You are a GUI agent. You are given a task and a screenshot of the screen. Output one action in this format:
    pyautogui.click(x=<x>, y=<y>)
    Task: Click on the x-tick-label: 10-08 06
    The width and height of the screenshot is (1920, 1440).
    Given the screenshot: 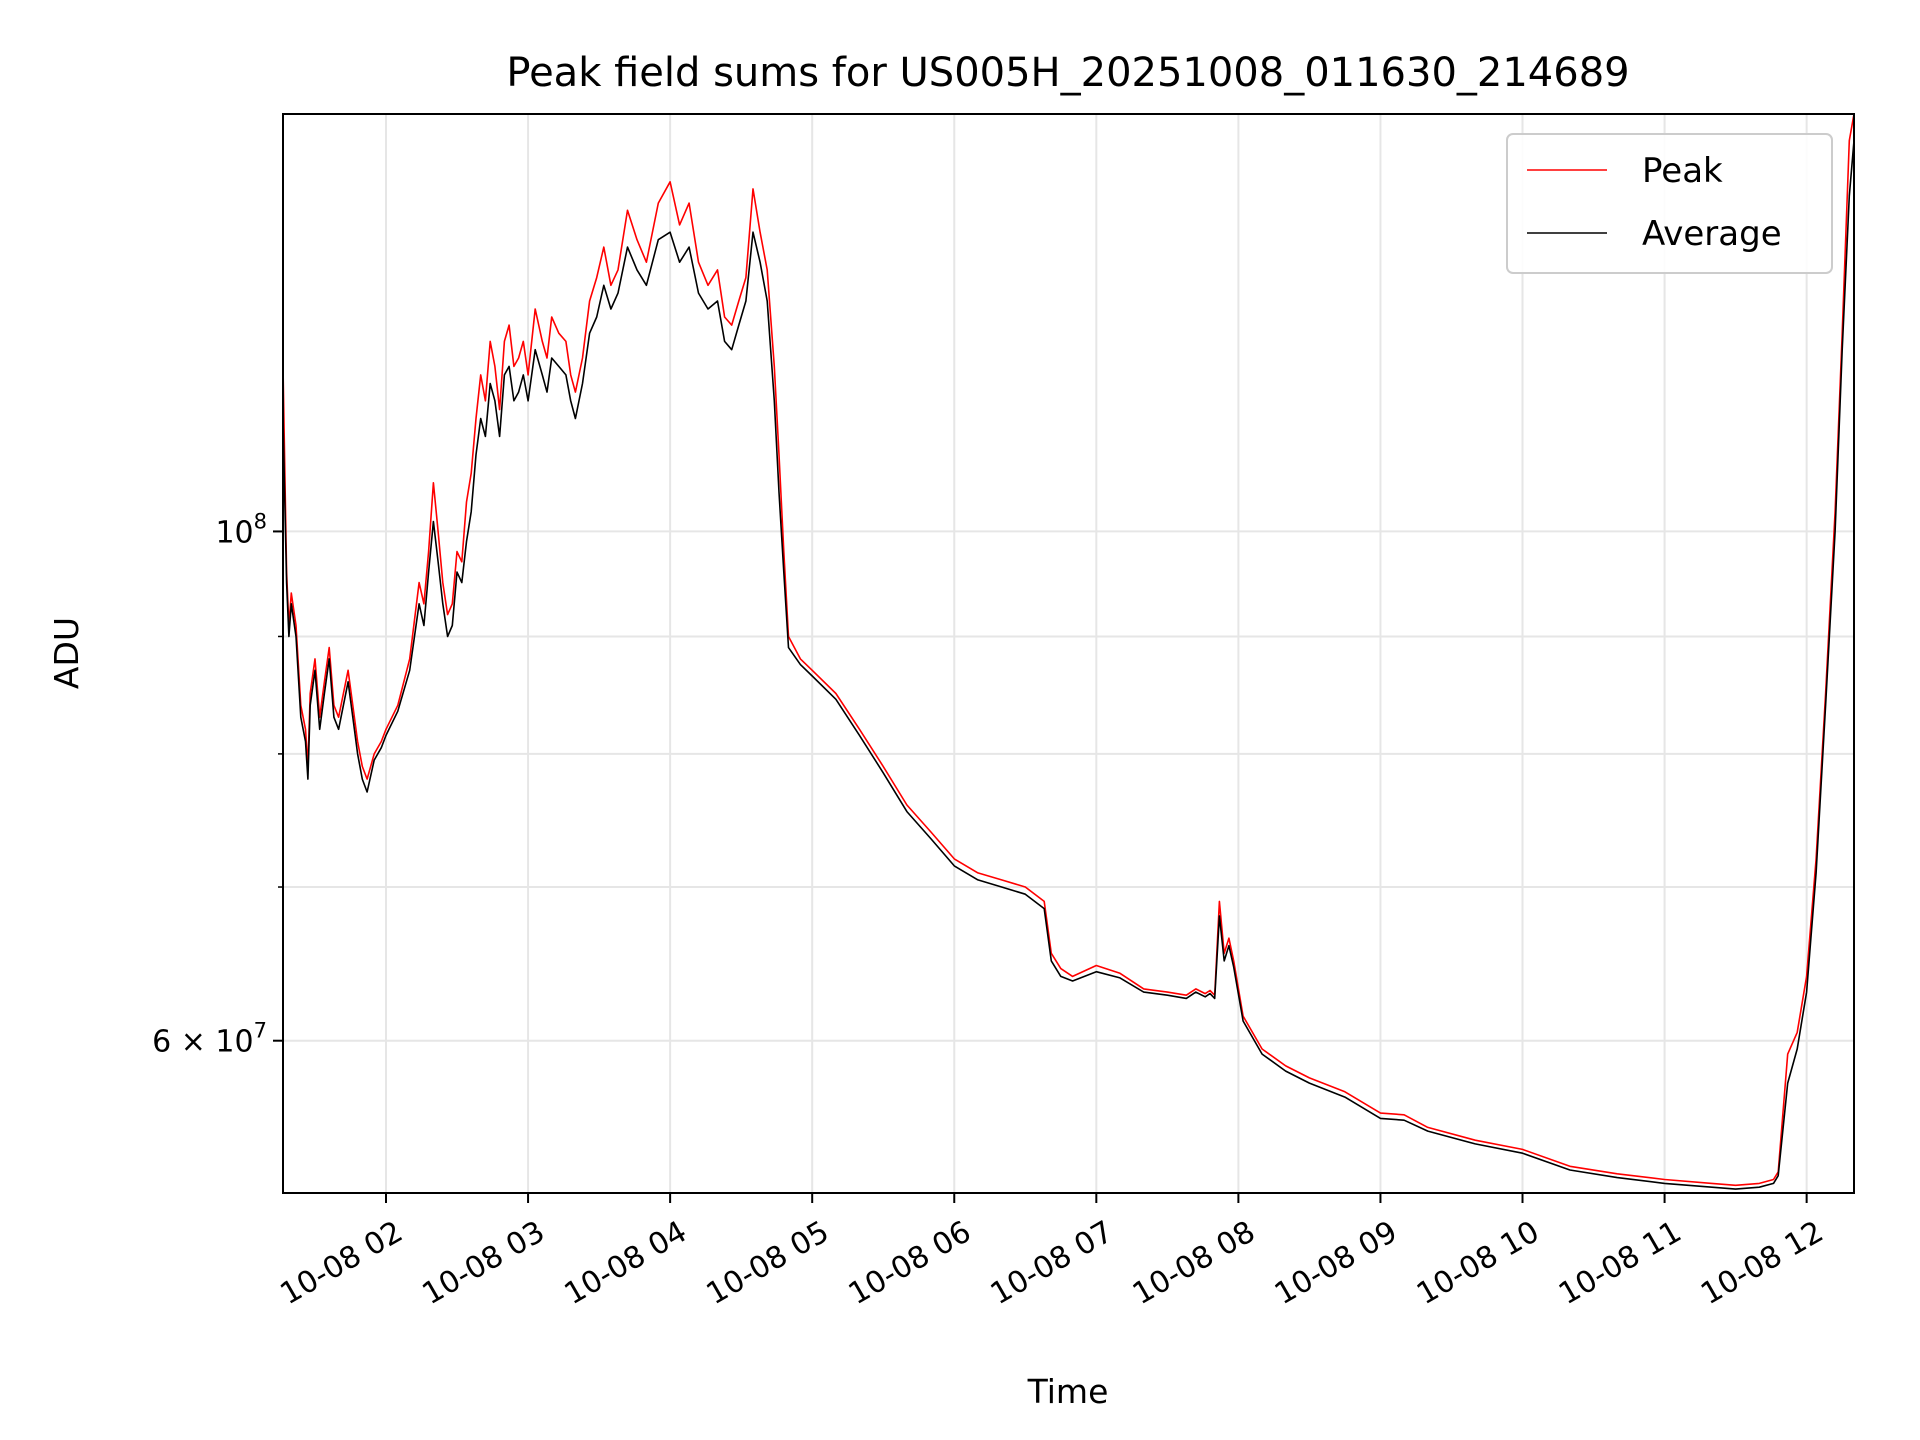 What is the action you would take?
    pyautogui.click(x=910, y=1263)
    